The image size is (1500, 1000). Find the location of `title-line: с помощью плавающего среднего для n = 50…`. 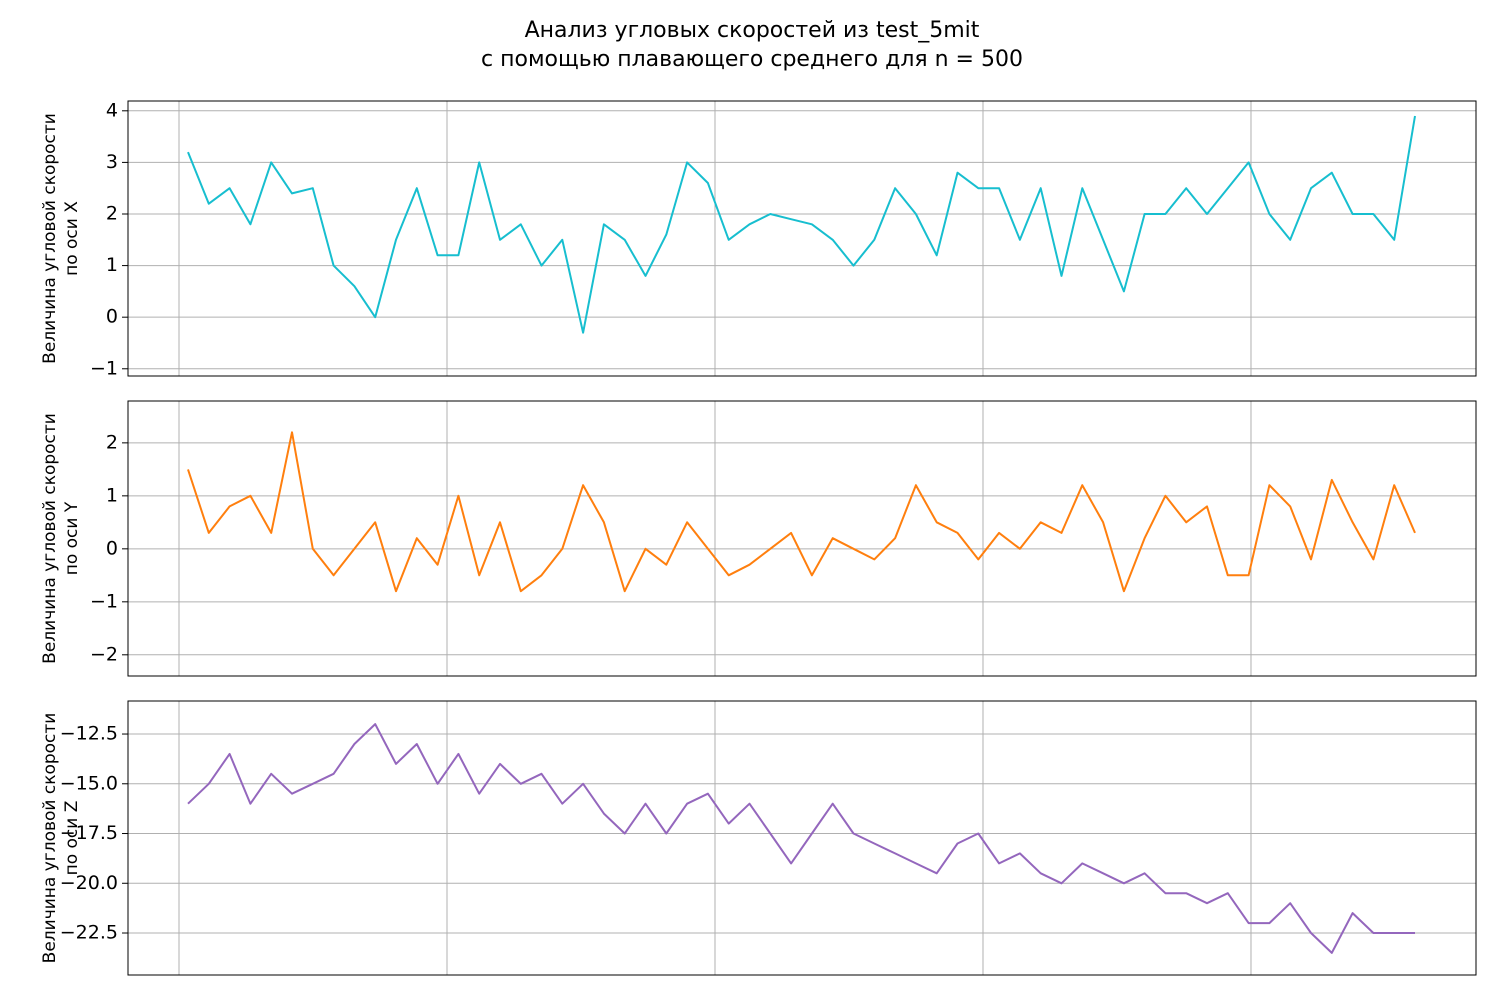

title-line: с помощью плавающего среднего для n = 50… is located at coordinates (752, 59).